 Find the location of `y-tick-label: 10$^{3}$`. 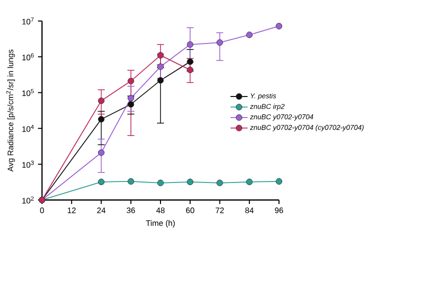

y-tick-label: 10$^{3}$ is located at coordinates (28, 164).